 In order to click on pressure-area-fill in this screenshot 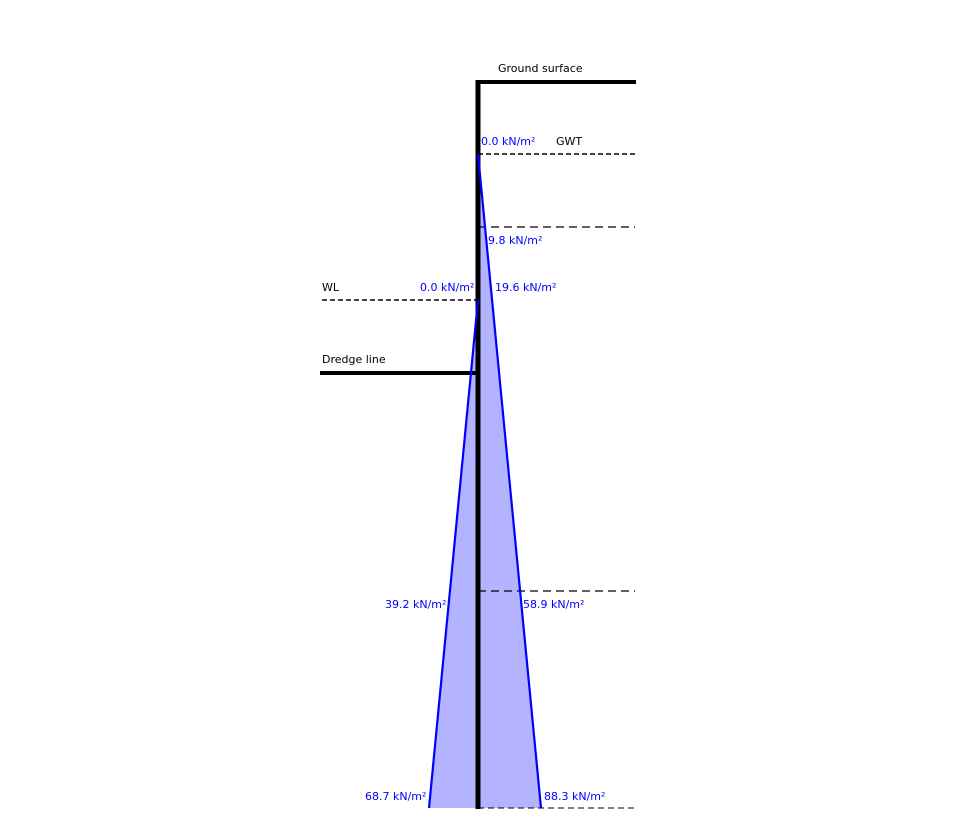, I will do `click(485, 481)`.